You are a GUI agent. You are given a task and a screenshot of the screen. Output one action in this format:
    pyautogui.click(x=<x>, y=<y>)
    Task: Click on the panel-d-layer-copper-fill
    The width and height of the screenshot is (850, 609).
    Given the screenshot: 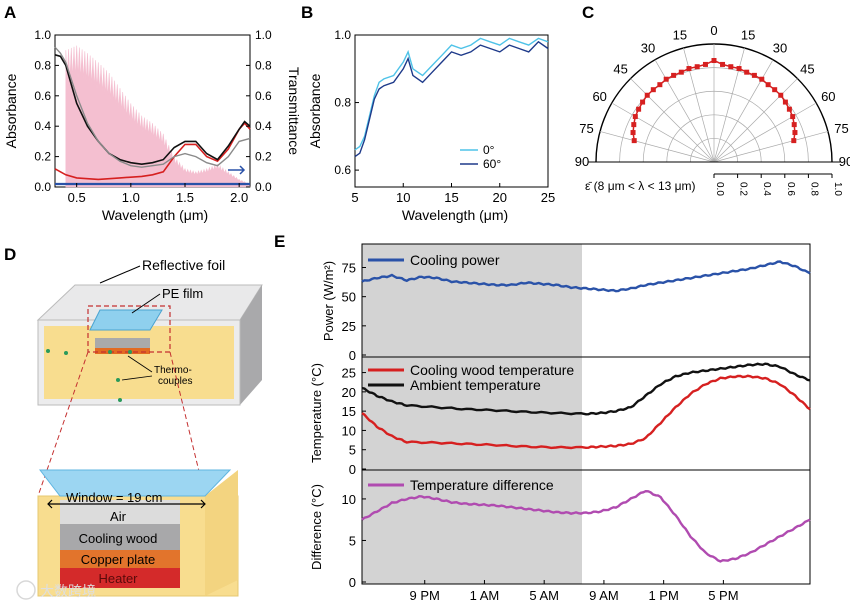 What is the action you would take?
    pyautogui.click(x=120, y=559)
    